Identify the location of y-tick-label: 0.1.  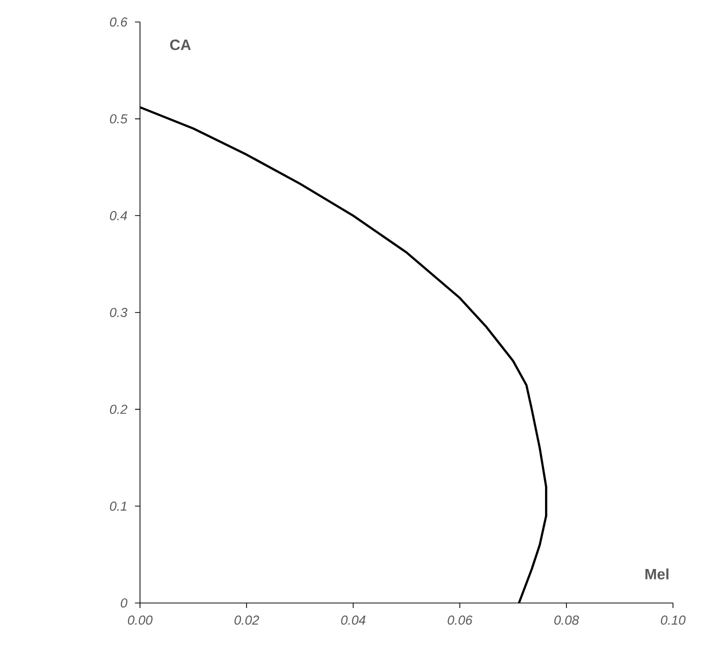
(118, 506).